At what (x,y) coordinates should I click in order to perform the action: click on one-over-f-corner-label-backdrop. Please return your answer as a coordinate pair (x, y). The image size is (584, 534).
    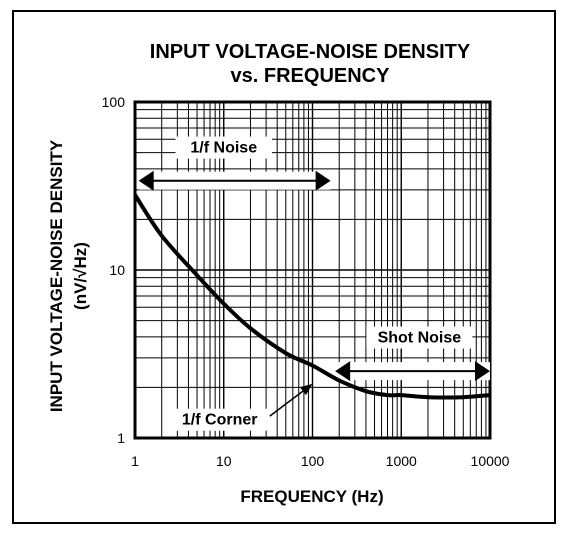
    Looking at the image, I should click on (219, 419).